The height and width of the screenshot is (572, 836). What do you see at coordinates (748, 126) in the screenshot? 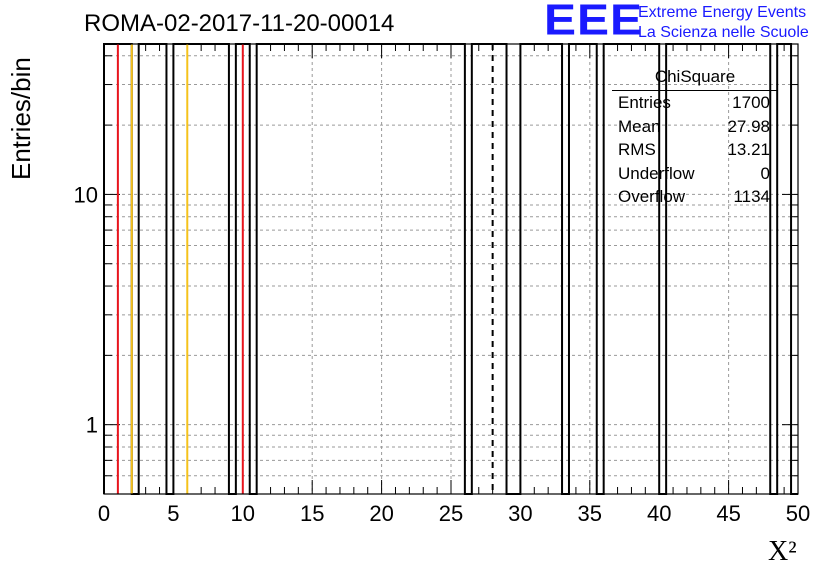
I see `stats-value: 27.98` at bounding box center [748, 126].